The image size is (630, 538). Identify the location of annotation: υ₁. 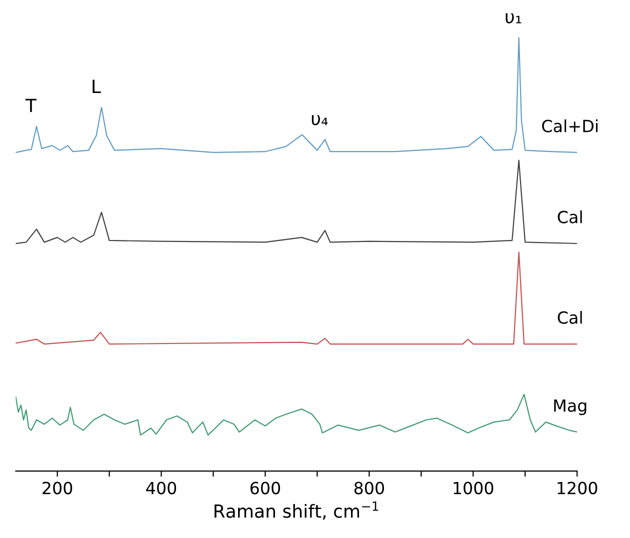
(514, 18).